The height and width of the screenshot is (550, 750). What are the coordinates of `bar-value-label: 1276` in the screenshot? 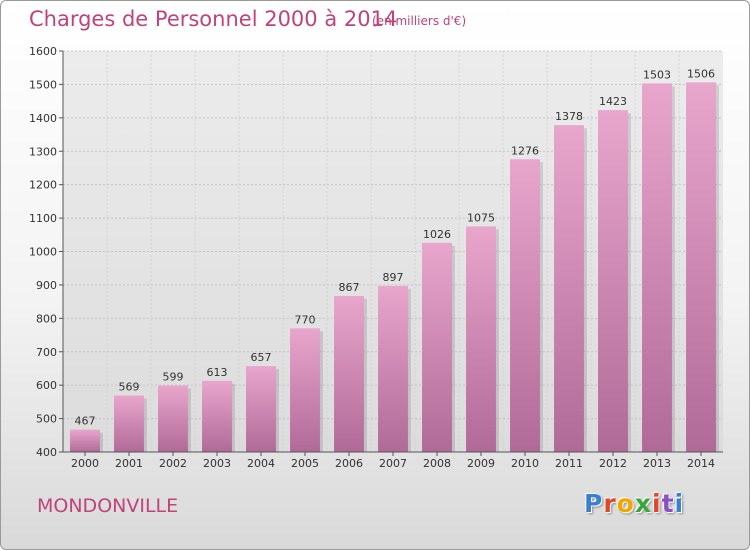 It's located at (525, 150).